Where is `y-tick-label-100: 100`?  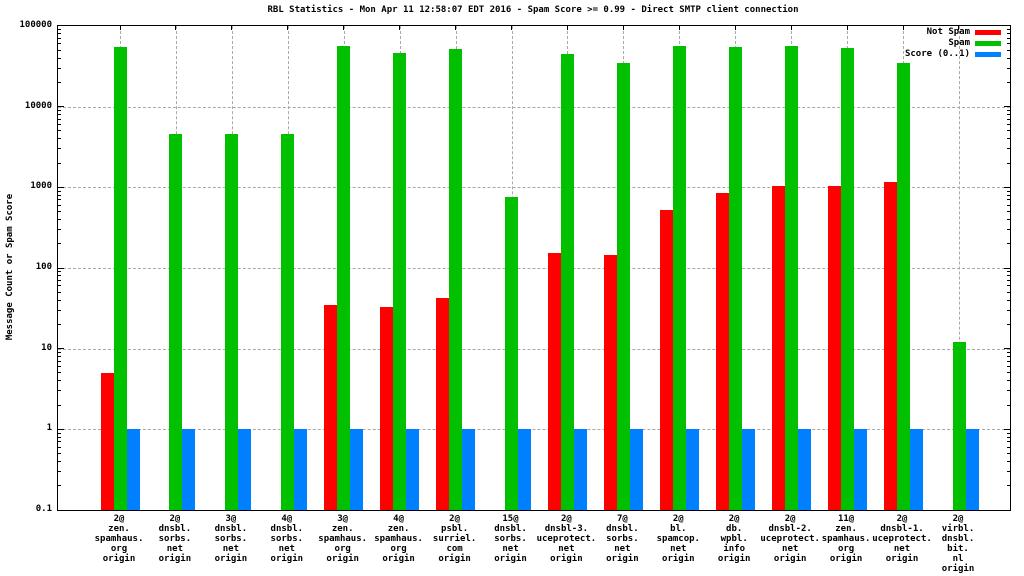 y-tick-label-100: 100 is located at coordinates (43, 267).